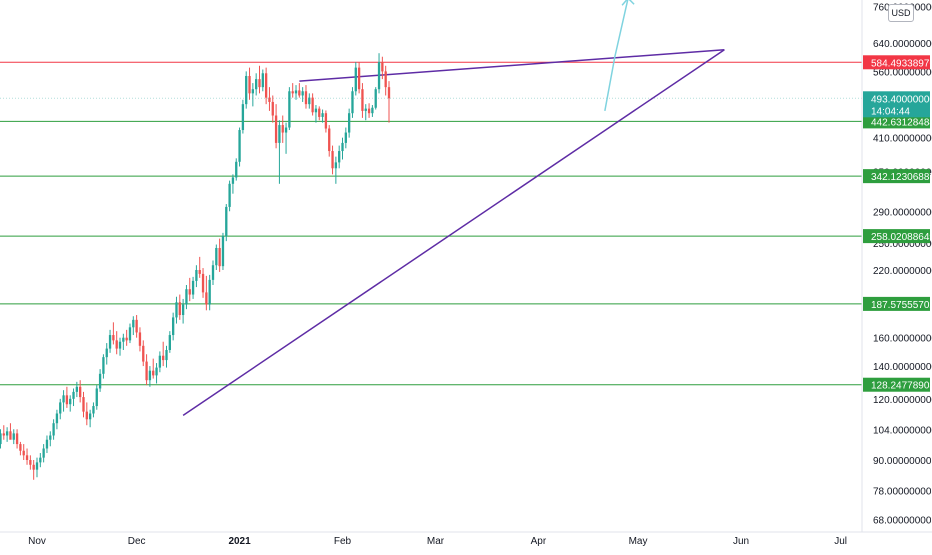 This screenshot has height=555, width=932. Describe the element at coordinates (901, 122) in the screenshot. I see `level-tag-label: 442.63128484` at that location.